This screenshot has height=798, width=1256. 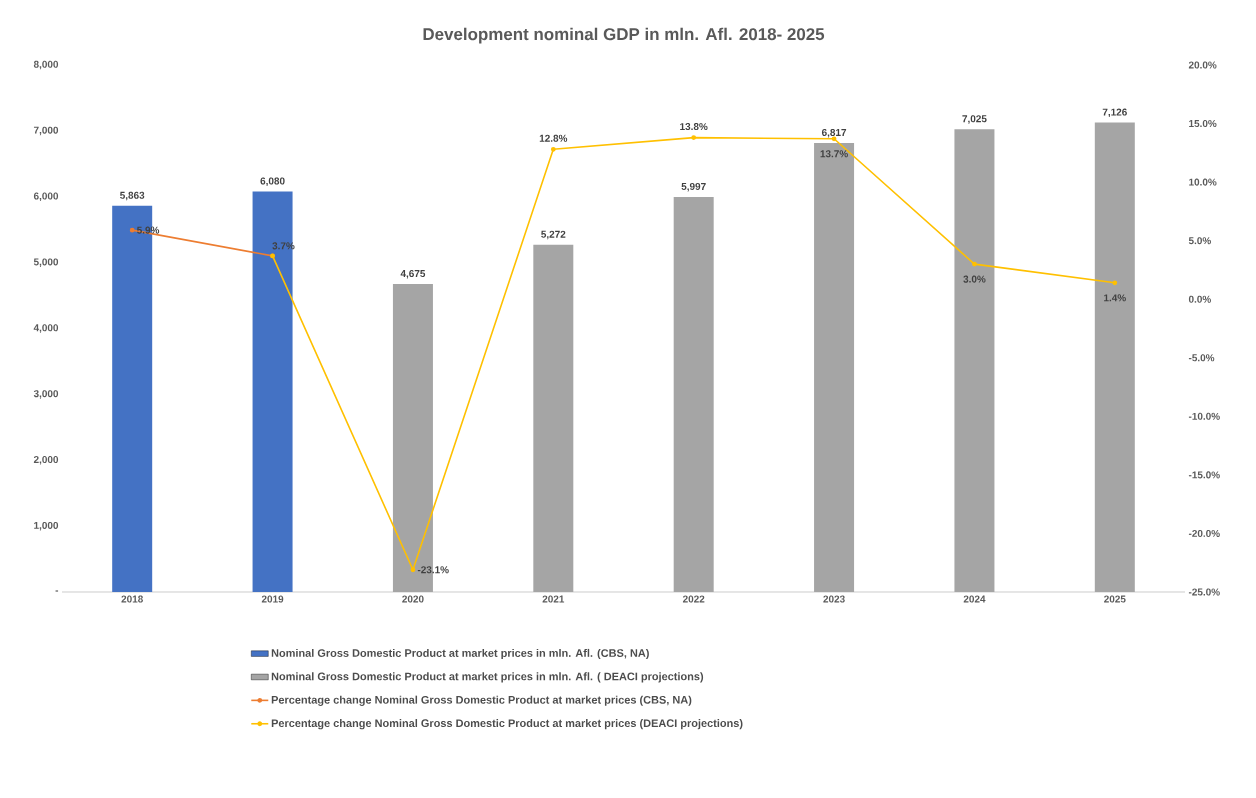 What do you see at coordinates (1203, 182) in the screenshot?
I see `y2-tick-label: 10.0%` at bounding box center [1203, 182].